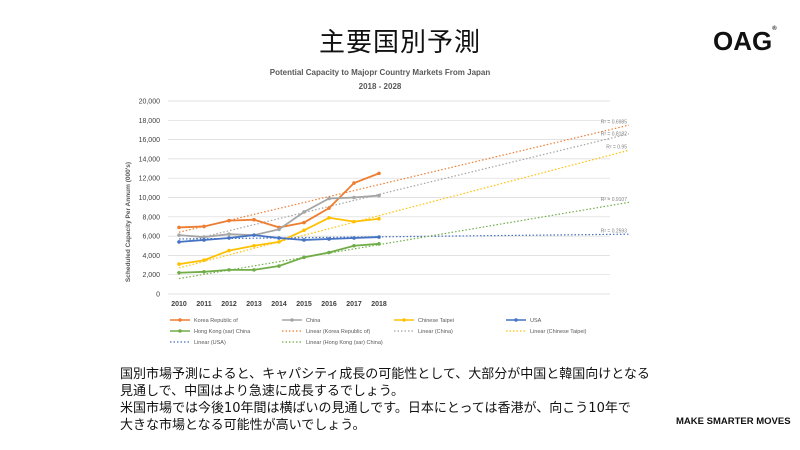 The height and width of the screenshot is (450, 800). I want to click on r-squared-label: R² = 0.2593, so click(614, 232).